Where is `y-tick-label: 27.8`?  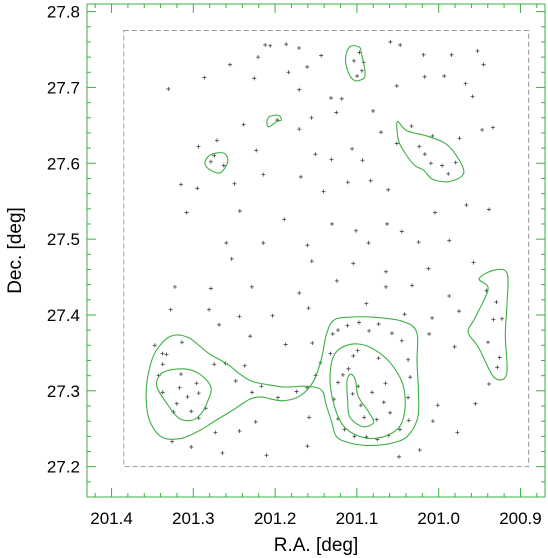
y-tick-label: 27.8 is located at coordinates (63, 12).